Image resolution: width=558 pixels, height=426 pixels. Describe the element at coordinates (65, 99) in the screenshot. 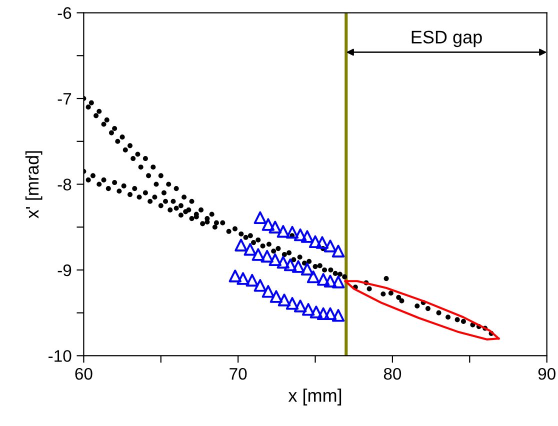

I see `y-tick-label: -7` at that location.